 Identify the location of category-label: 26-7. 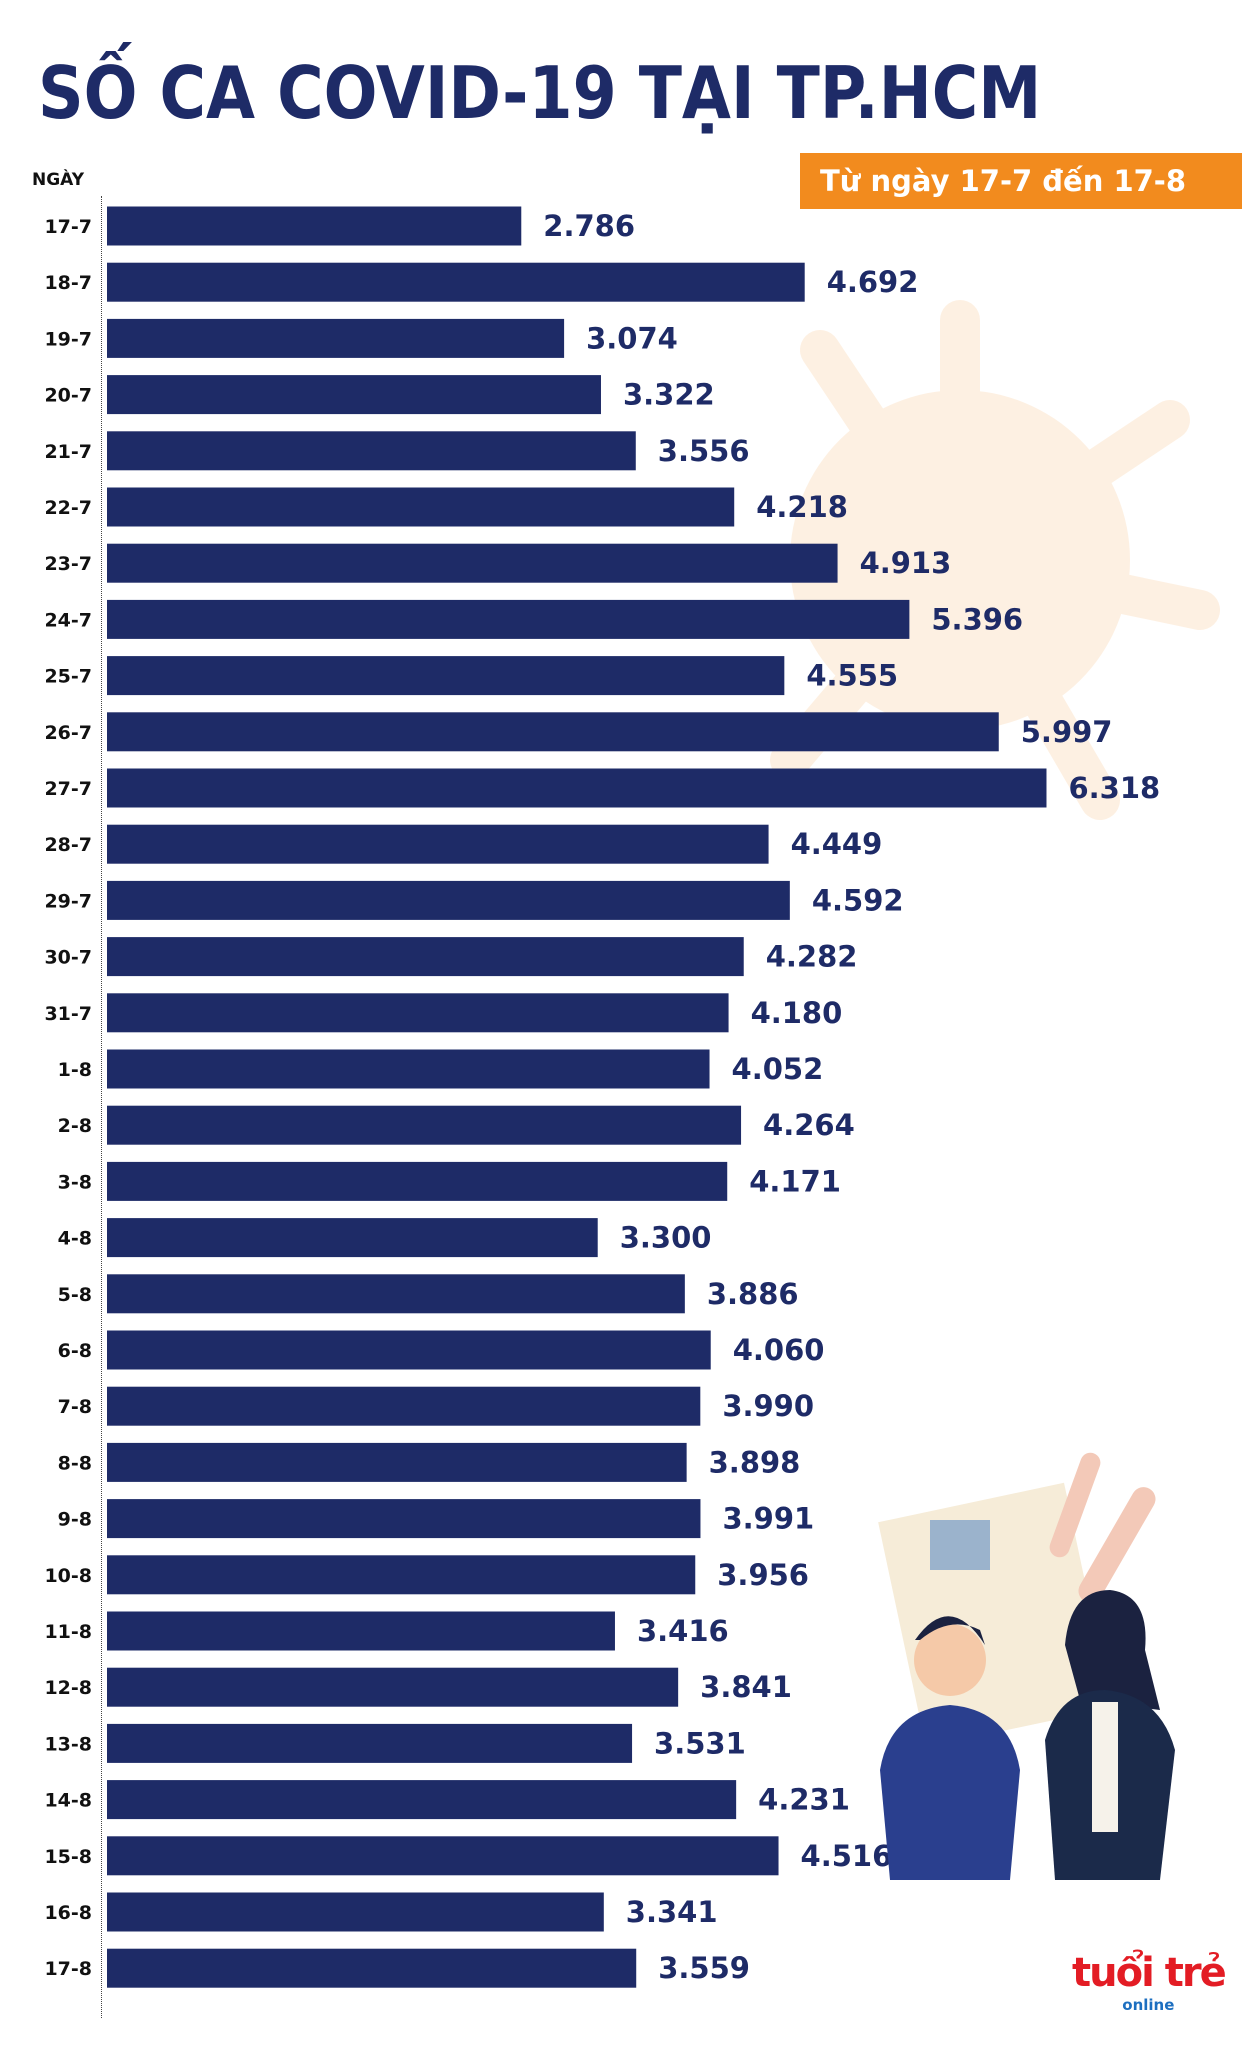
(68, 733).